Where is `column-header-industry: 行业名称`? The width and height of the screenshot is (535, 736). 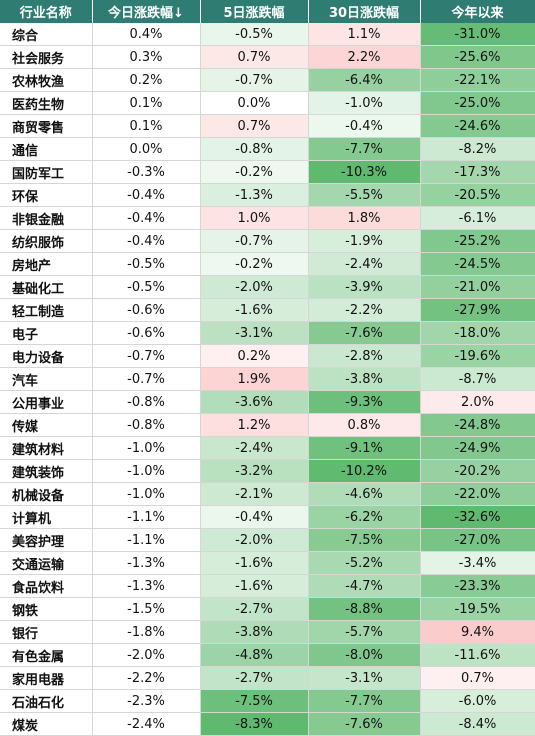 column-header-industry: 行业名称 is located at coordinates (46, 11).